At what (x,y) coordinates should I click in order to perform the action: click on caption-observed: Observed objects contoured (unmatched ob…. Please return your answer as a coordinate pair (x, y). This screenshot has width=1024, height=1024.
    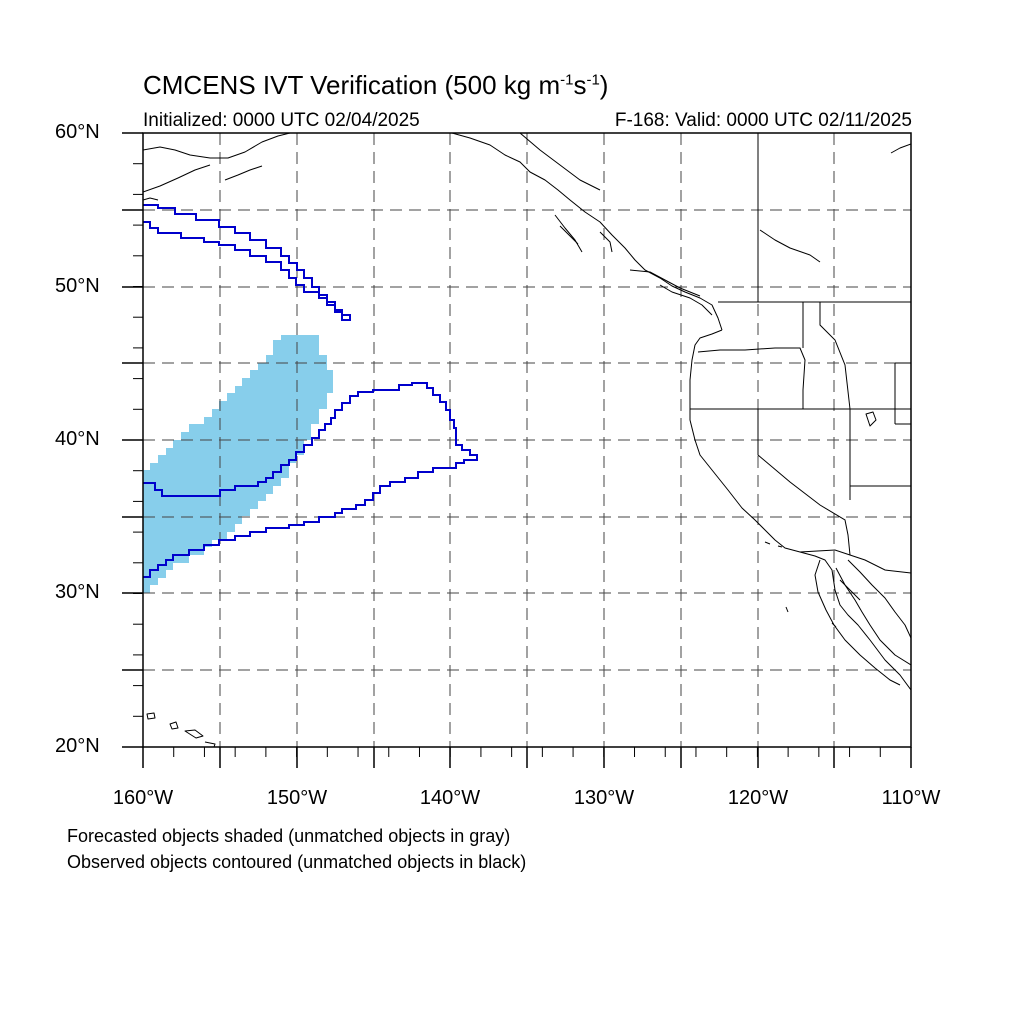
    Looking at the image, I should click on (297, 862).